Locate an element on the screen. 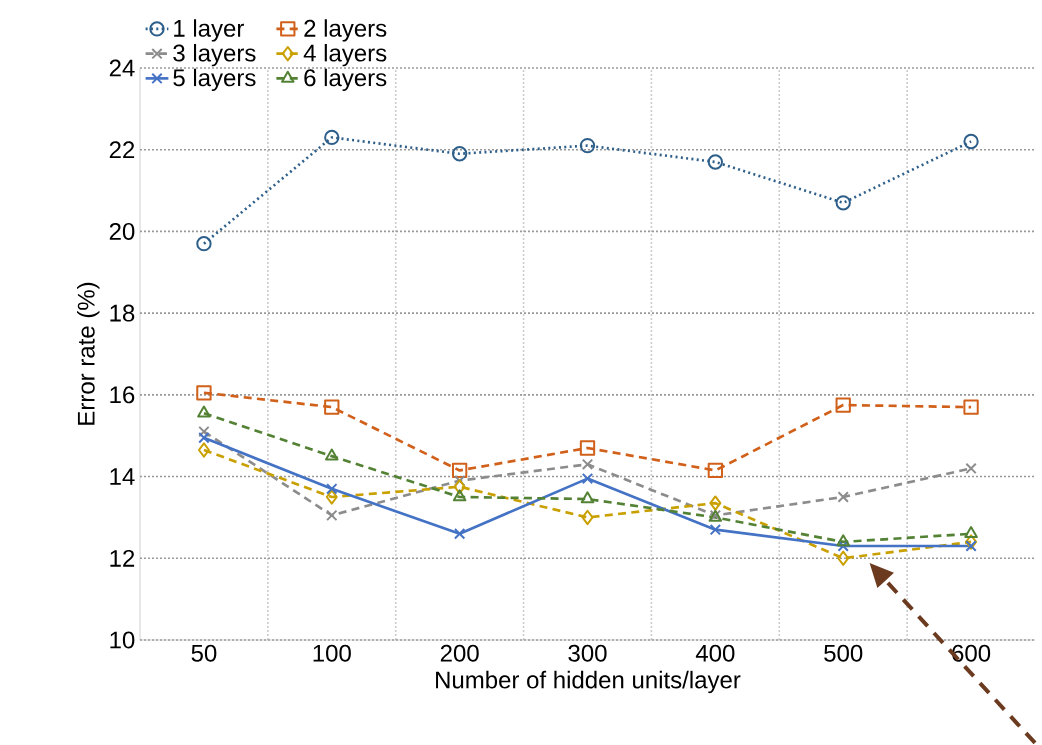  y-tick-label: 12 is located at coordinates (122, 558).